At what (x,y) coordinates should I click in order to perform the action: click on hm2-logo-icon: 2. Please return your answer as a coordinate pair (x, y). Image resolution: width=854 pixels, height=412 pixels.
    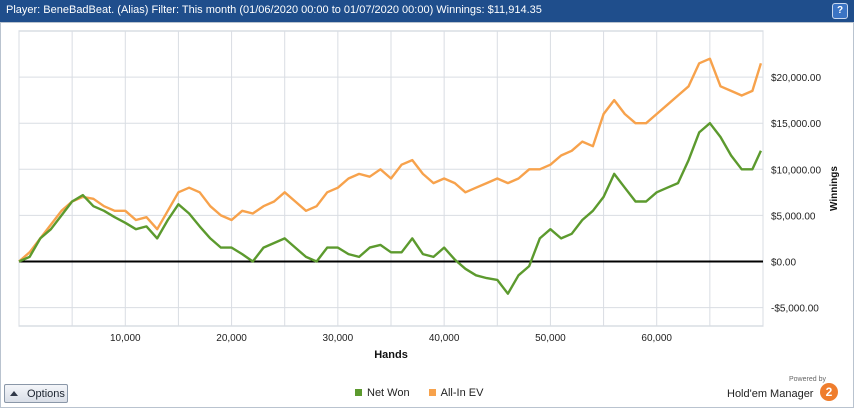
    Looking at the image, I should click on (829, 392).